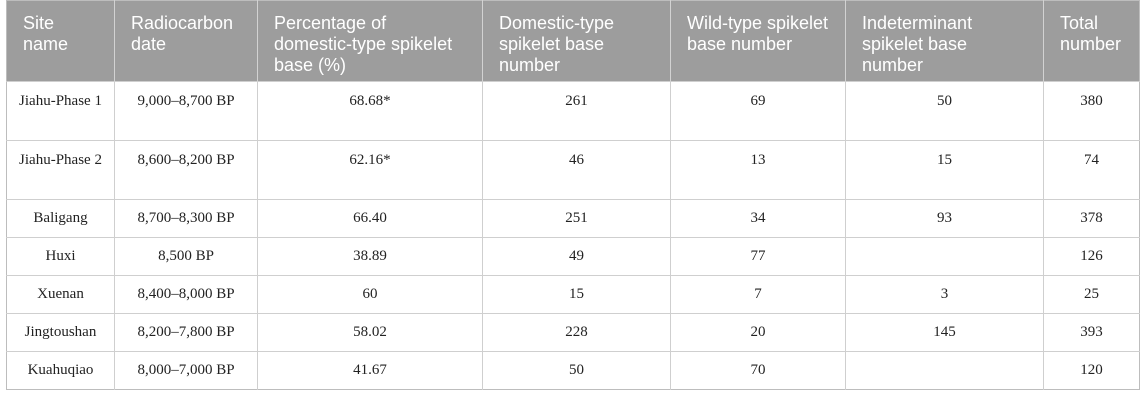  What do you see at coordinates (1091, 218) in the screenshot?
I see `cell-total-number: 378` at bounding box center [1091, 218].